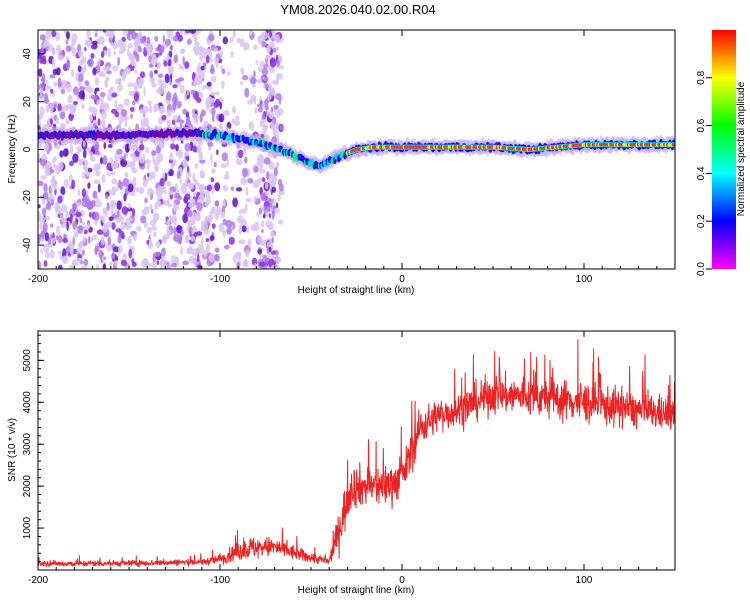 This screenshot has width=750, height=600. Describe the element at coordinates (38, 580) in the screenshot. I see `x-tick-label: -200` at that location.